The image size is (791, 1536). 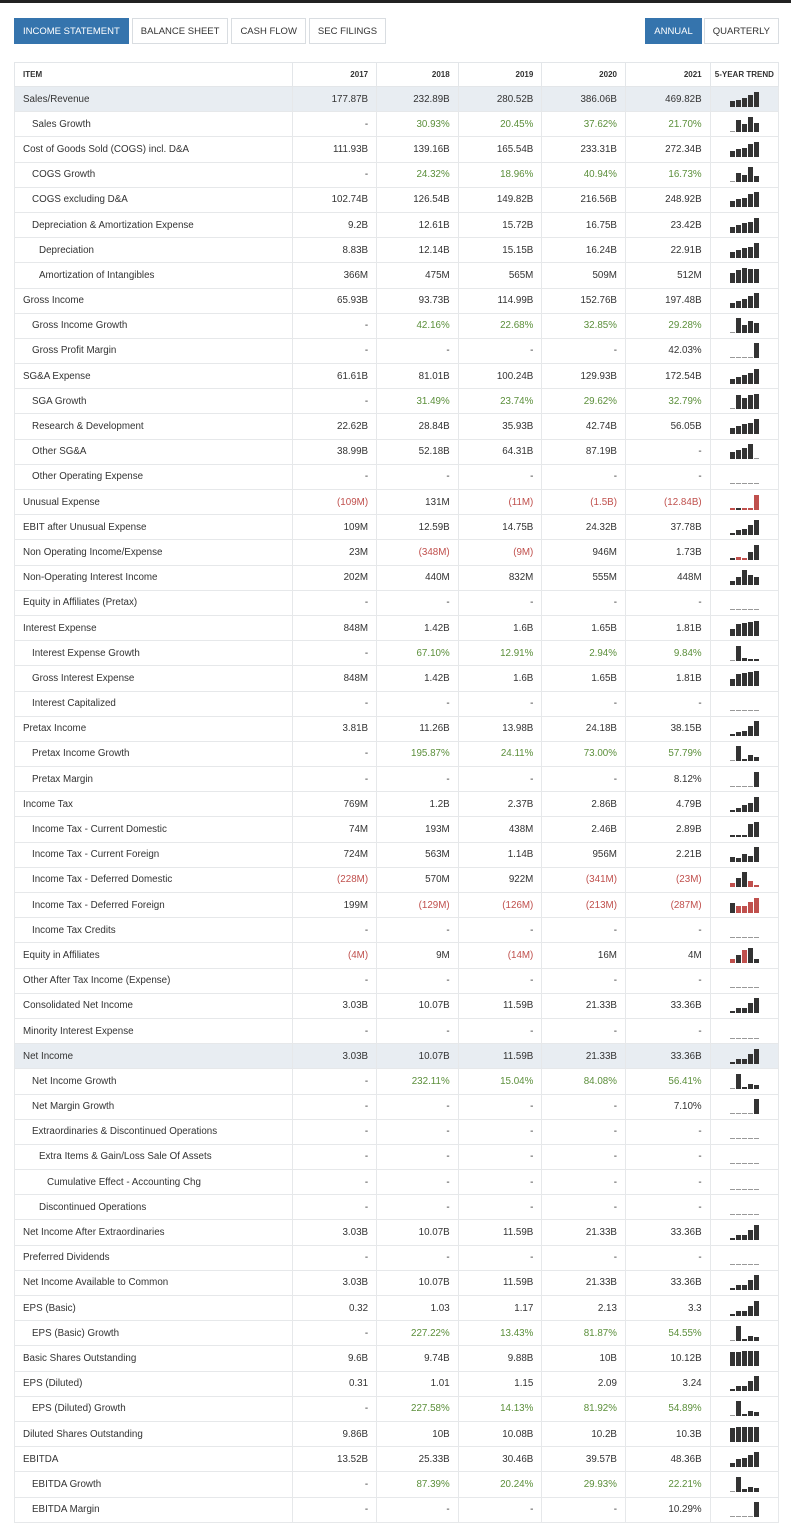 What do you see at coordinates (500, 880) in the screenshot?
I see `cell-value: 922M` at bounding box center [500, 880].